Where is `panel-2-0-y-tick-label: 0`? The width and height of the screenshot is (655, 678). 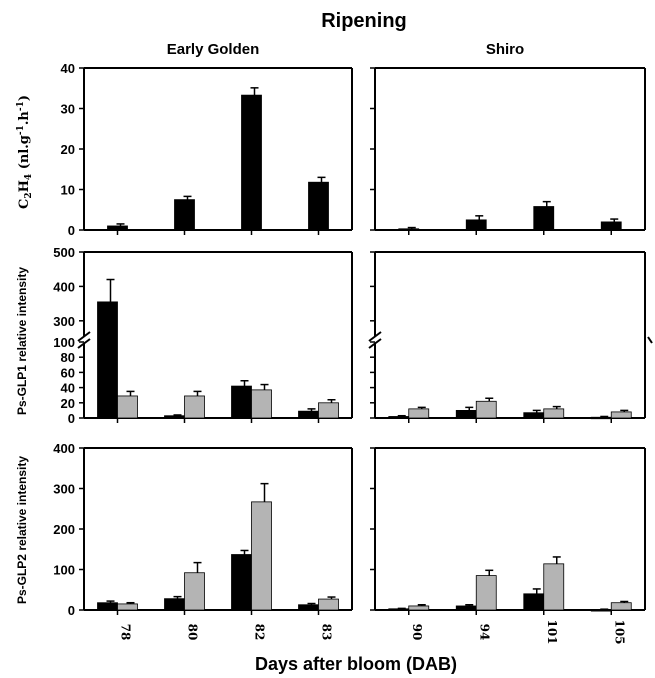
panel-2-0-y-tick-label: 0 is located at coordinates (71, 610).